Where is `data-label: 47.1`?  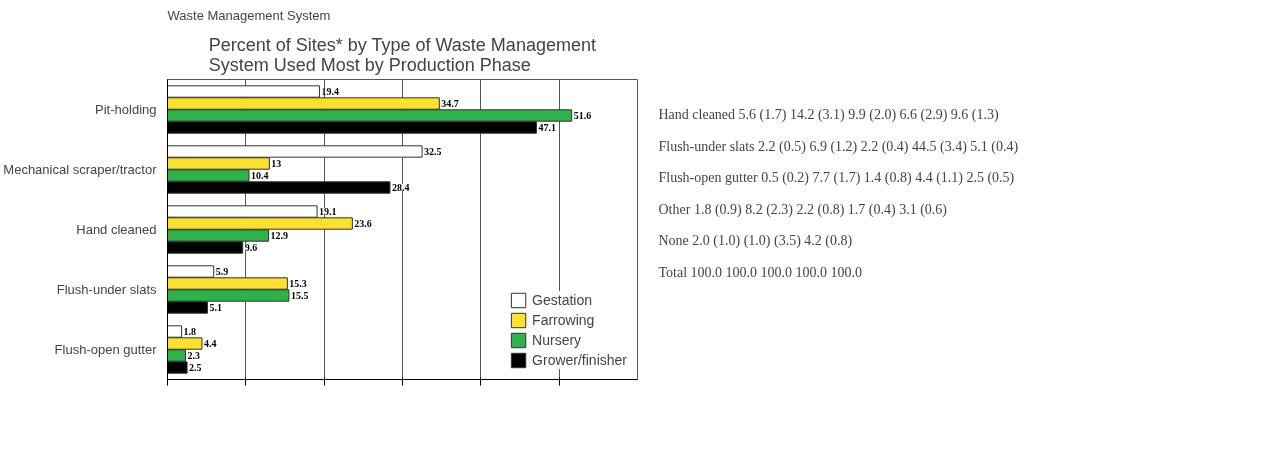 data-label: 47.1 is located at coordinates (547, 127).